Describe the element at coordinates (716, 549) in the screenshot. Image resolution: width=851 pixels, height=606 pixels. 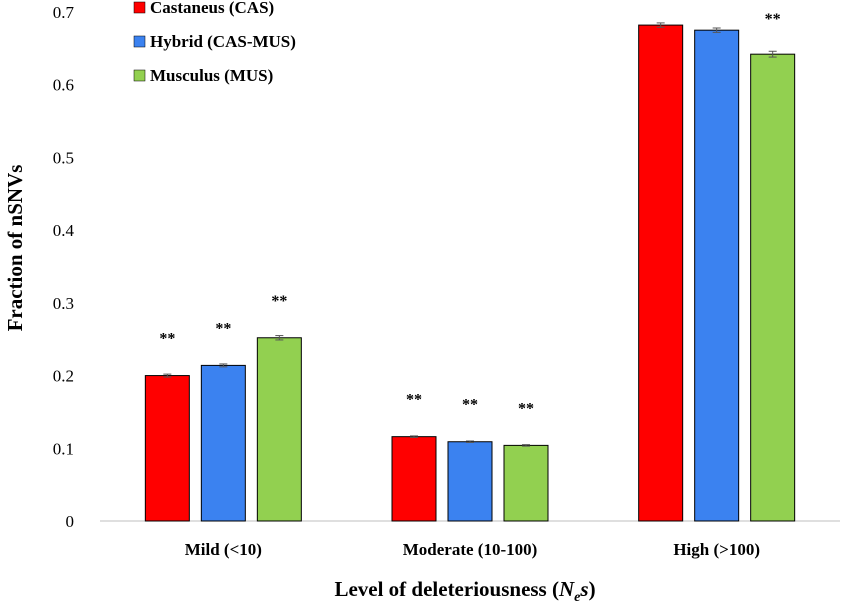
I see `x-tick-label: High (>100)` at that location.